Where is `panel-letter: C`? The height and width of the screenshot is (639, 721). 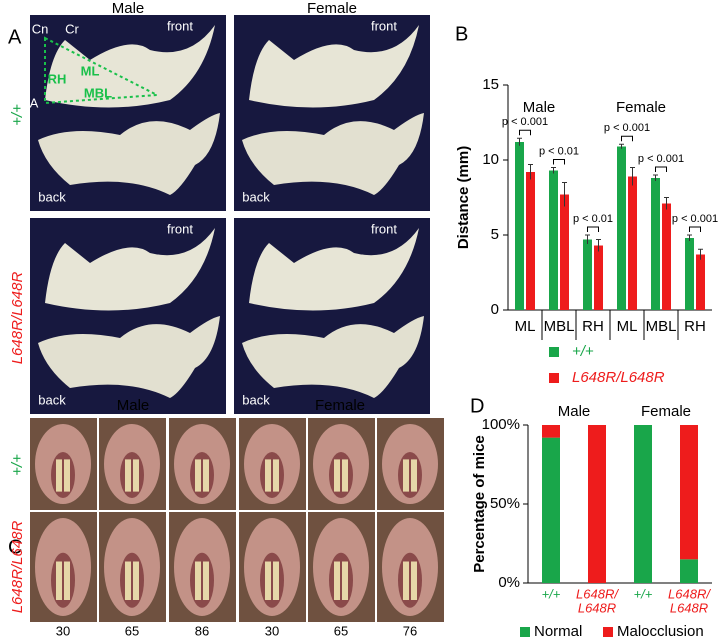
panel-letter: C is located at coordinates (15, 547).